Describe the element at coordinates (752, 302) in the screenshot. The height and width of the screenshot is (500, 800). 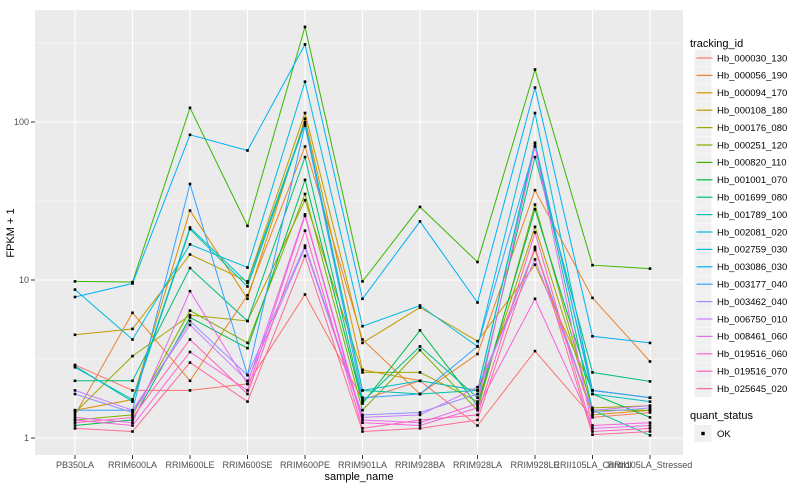
I see `legend-item-label: Hb_003462_040` at that location.